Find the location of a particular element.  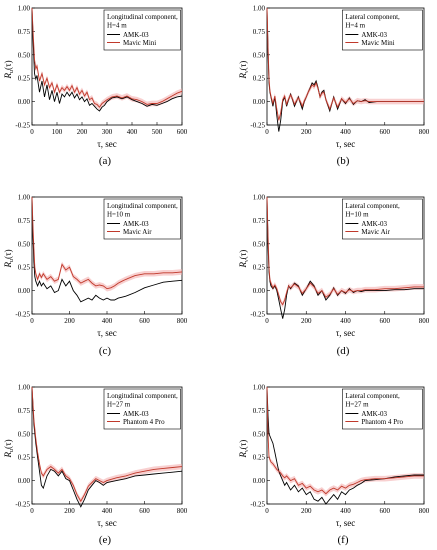

legend-title-line: H=4 m is located at coordinates (355, 26).